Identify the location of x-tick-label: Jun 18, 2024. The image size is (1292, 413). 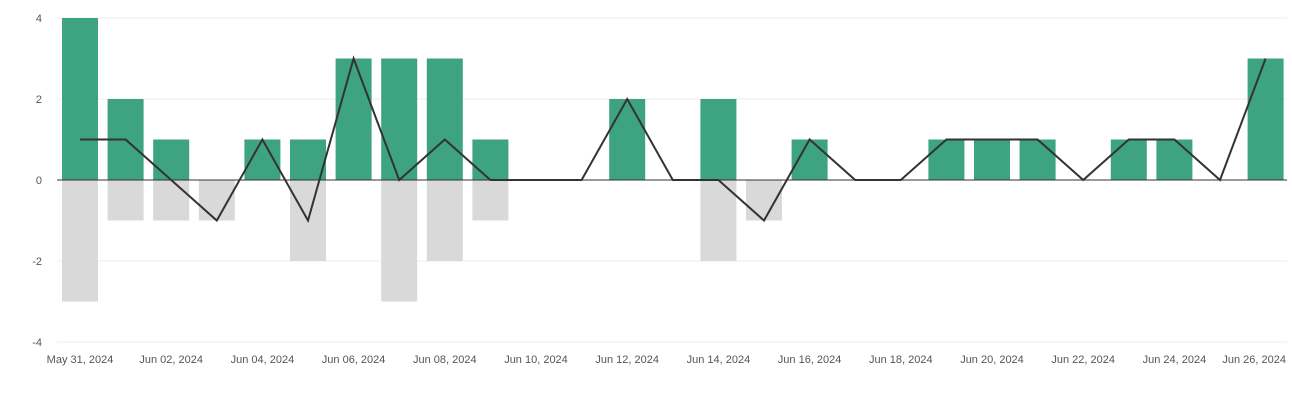
(901, 360).